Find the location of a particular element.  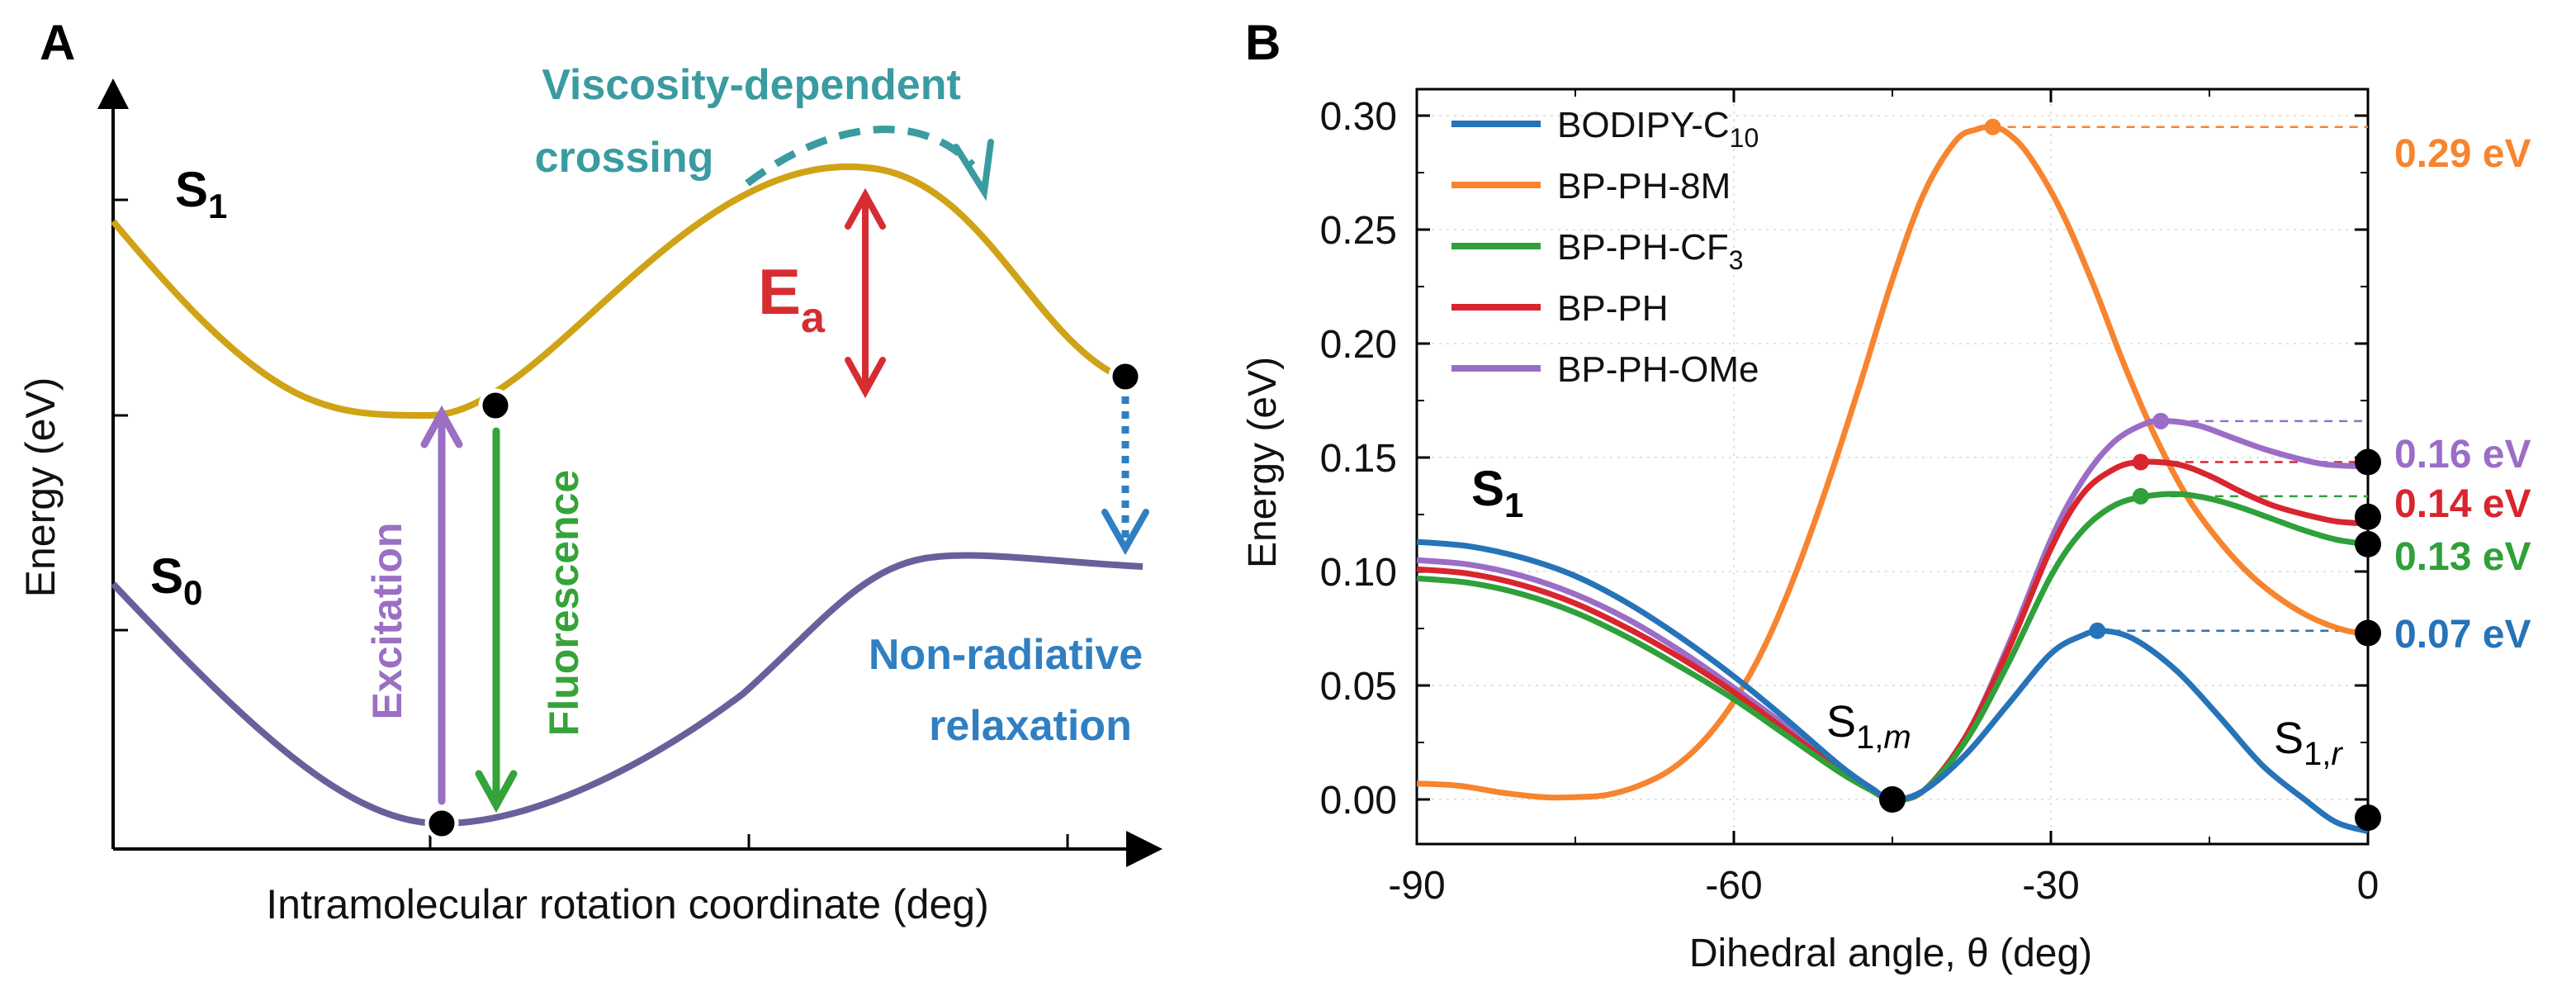

peak-marker-bodipy is located at coordinates (2097, 630).